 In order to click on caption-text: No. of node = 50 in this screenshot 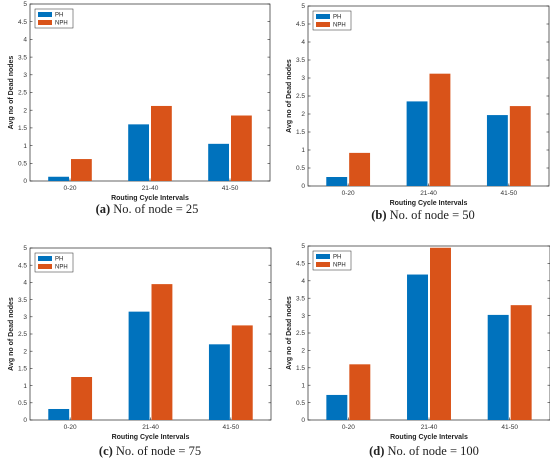, I will do `click(430, 215)`.